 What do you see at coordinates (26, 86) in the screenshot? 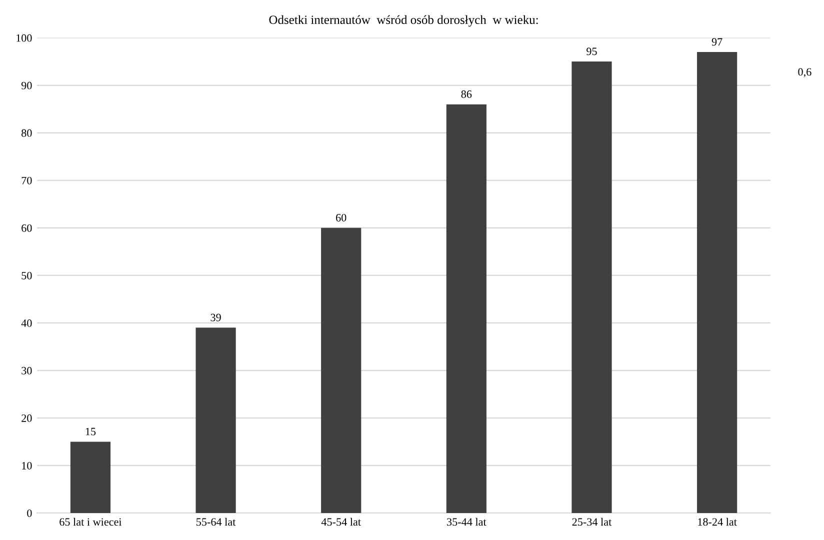
I see `y-tick-label: 90` at bounding box center [26, 86].